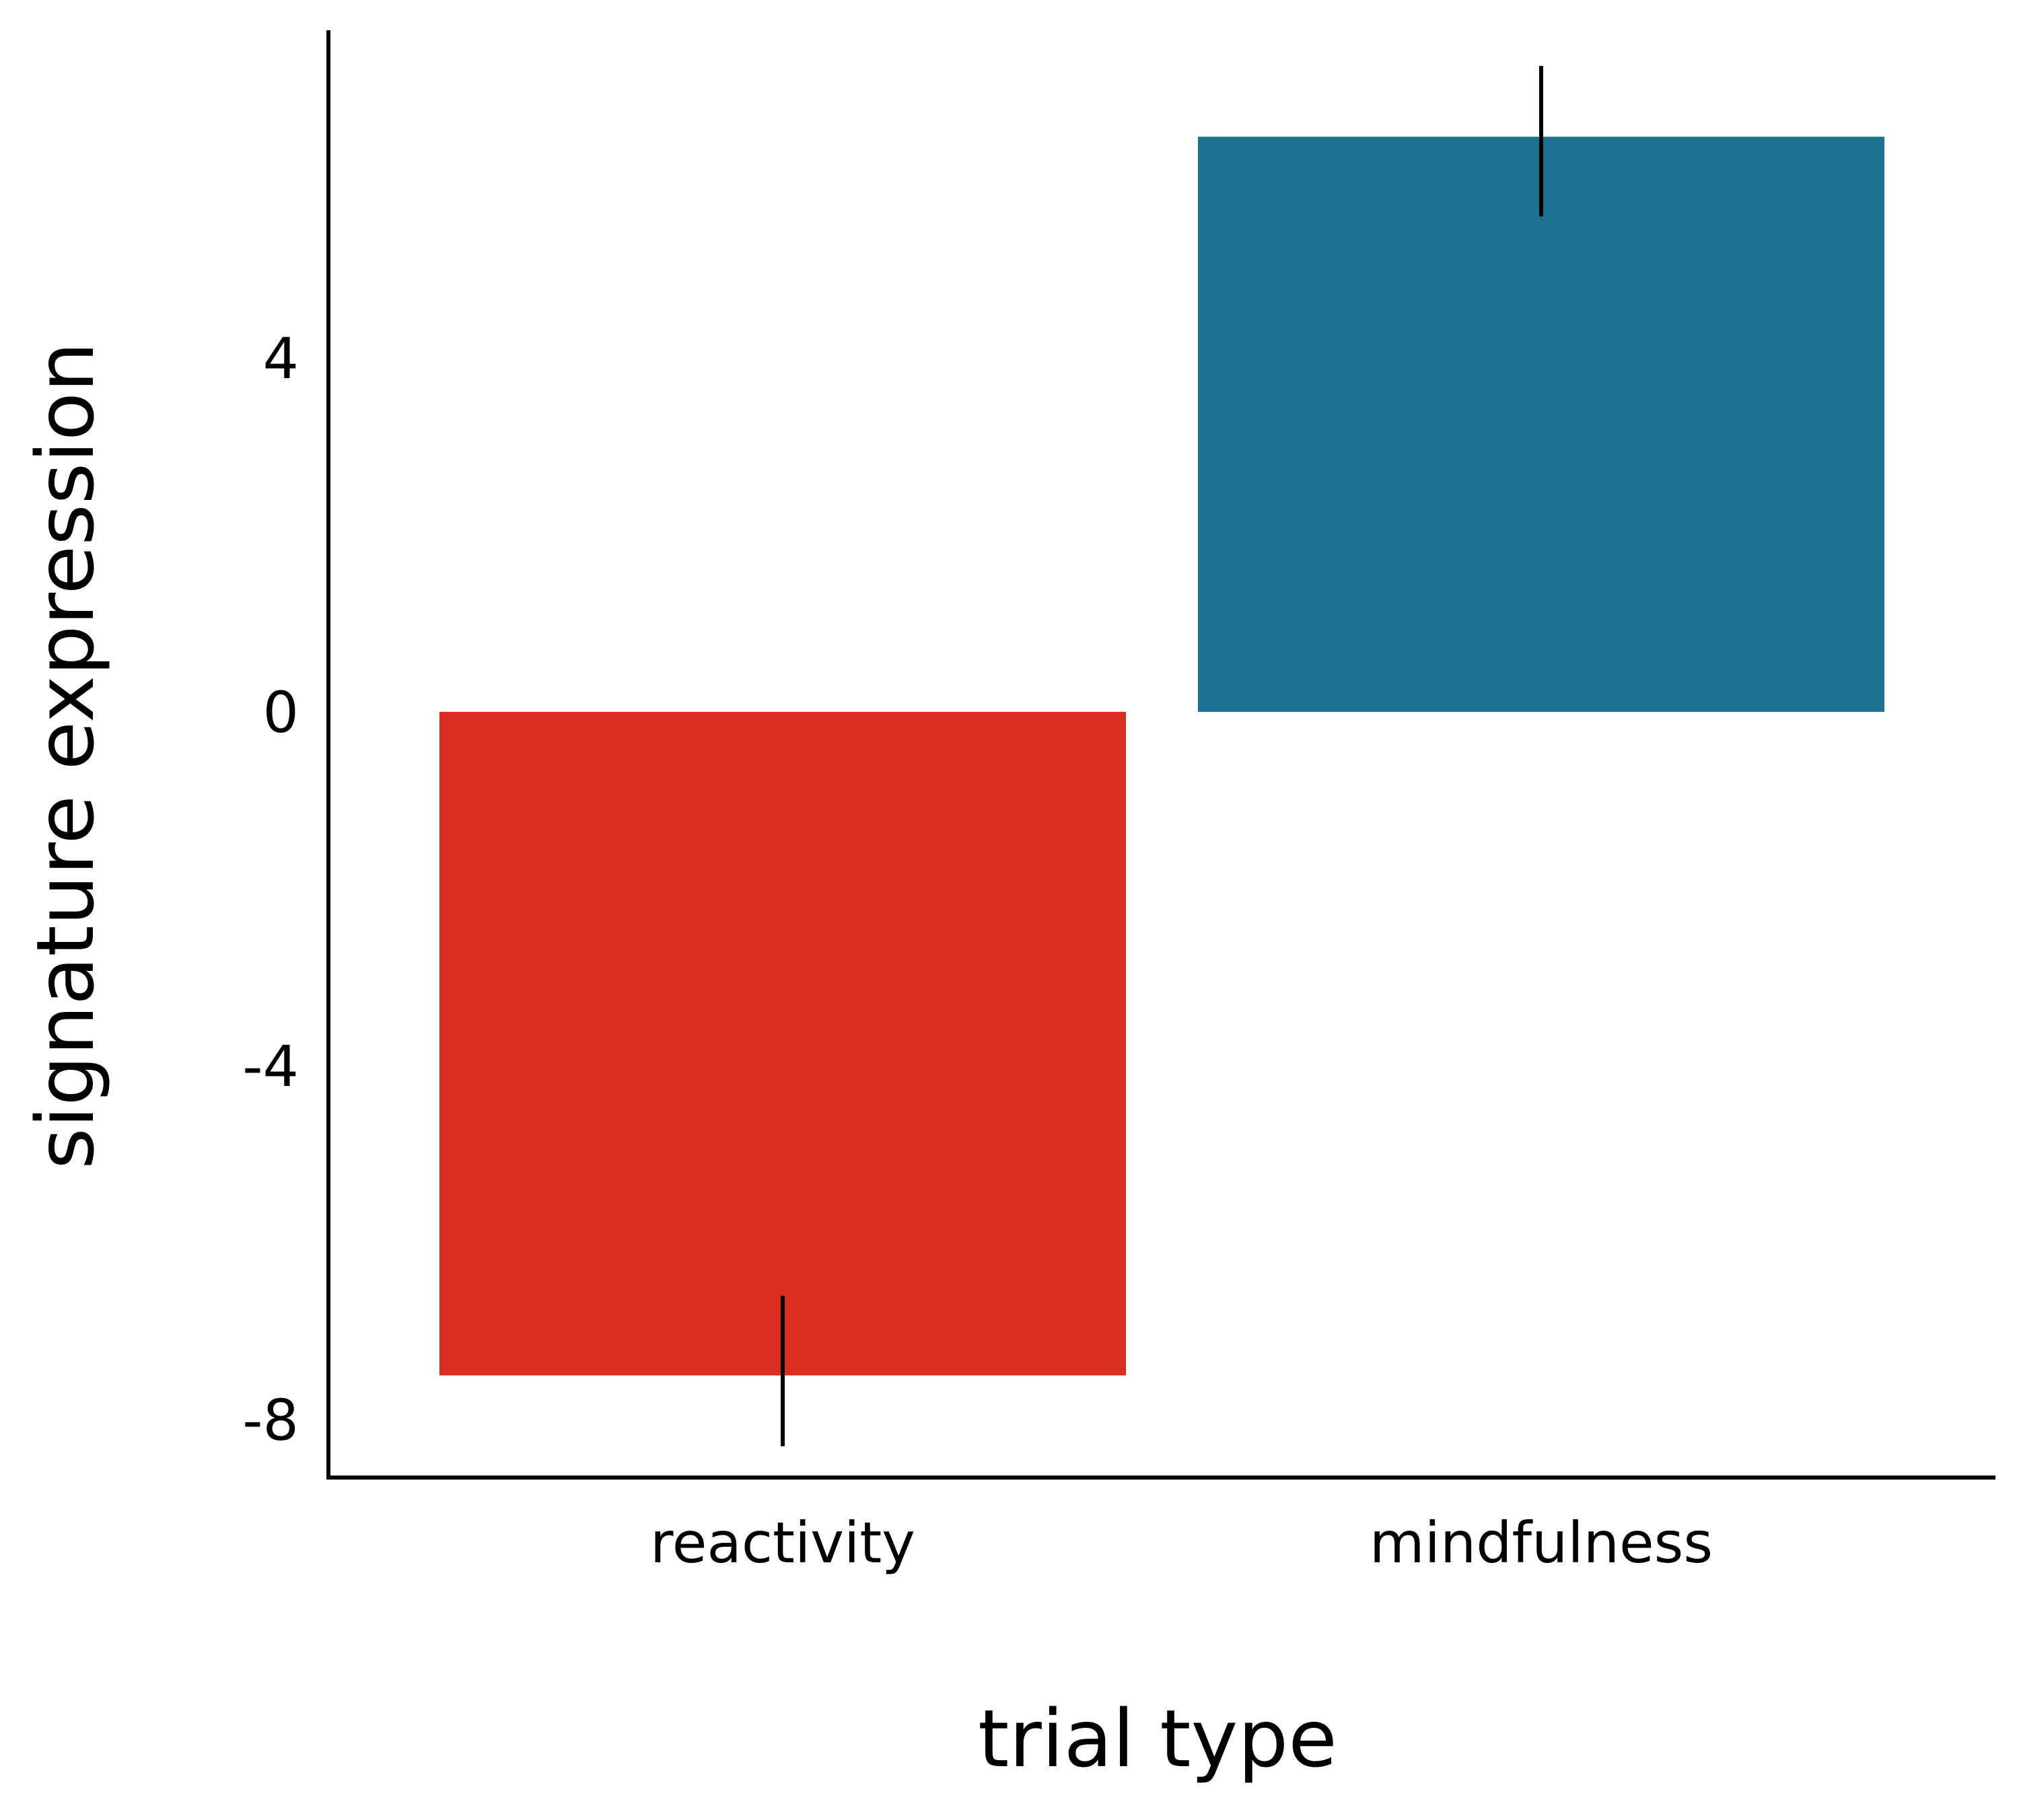 The width and height of the screenshot is (2019, 1820). I want to click on y-tick-label: 0, so click(281, 712).